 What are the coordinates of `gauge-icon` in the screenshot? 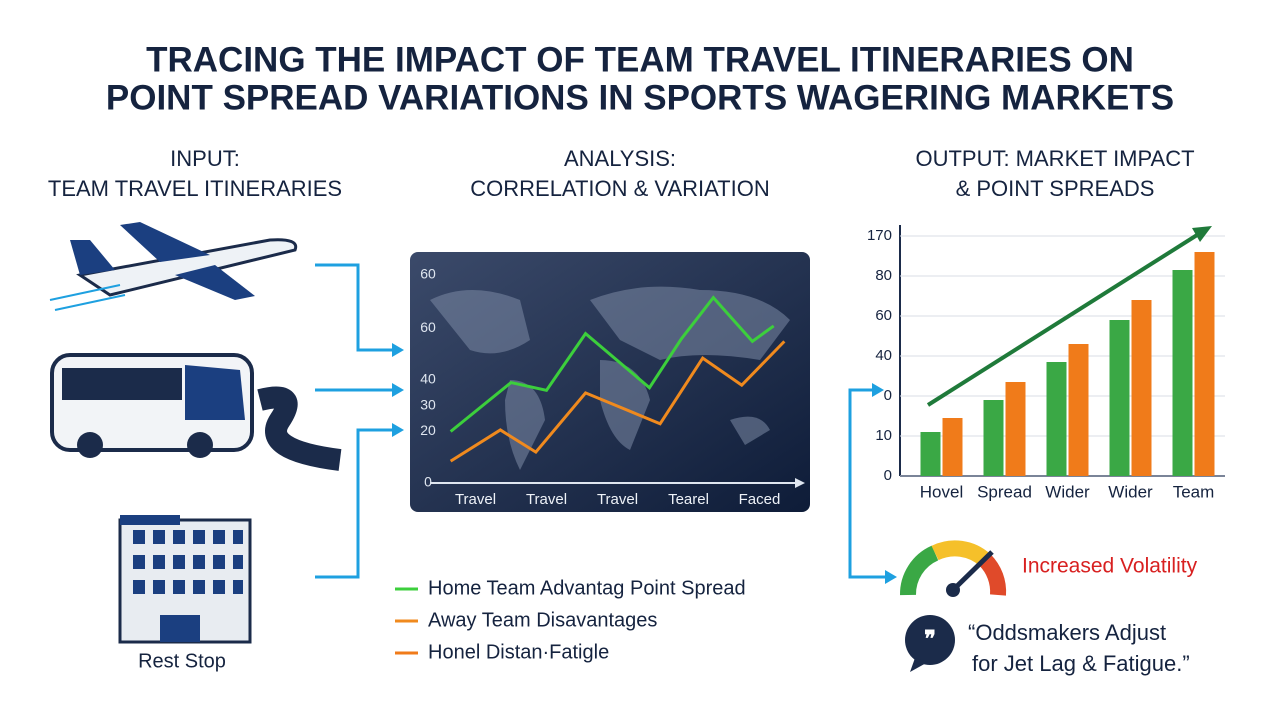 It's located at (953, 568).